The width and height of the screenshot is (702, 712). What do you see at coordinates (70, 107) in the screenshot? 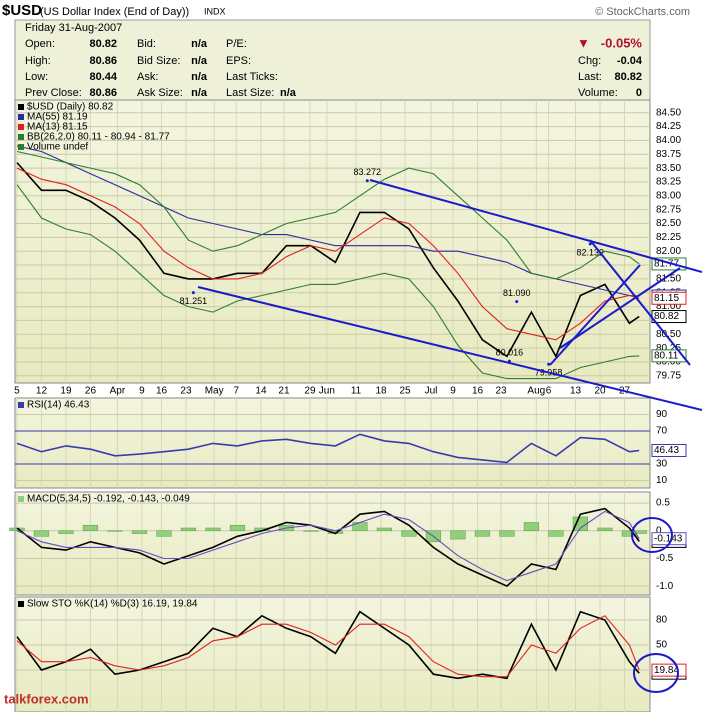
I see `legend-entry: $USD (Daily) 80.82` at bounding box center [70, 107].